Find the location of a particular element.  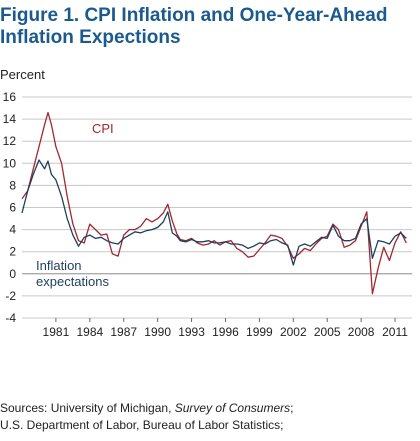

x-tick-label: 1999 is located at coordinates (259, 332).